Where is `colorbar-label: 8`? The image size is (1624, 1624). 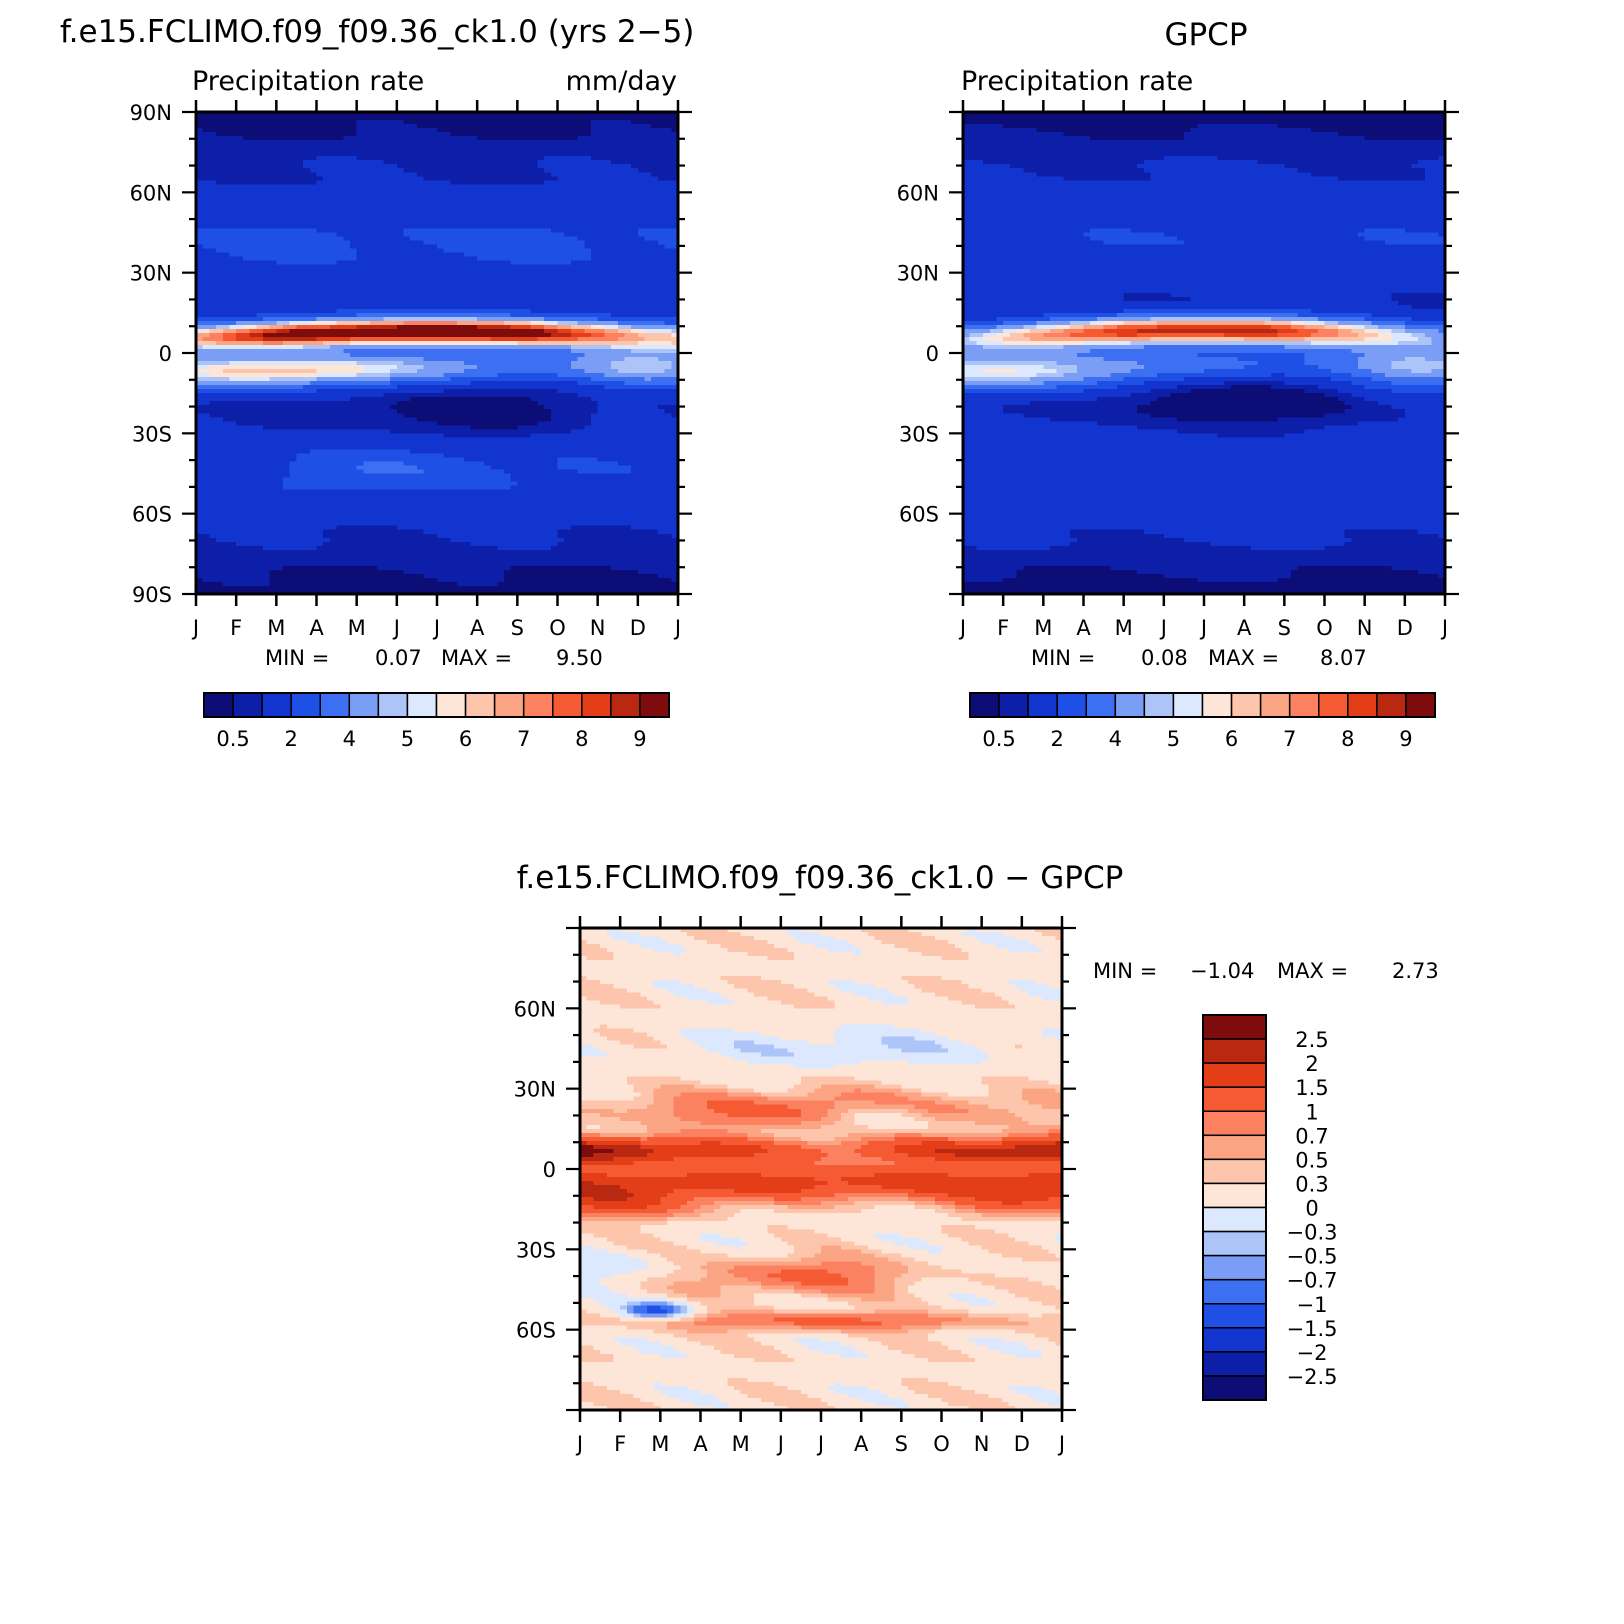 colorbar-label: 8 is located at coordinates (581, 739).